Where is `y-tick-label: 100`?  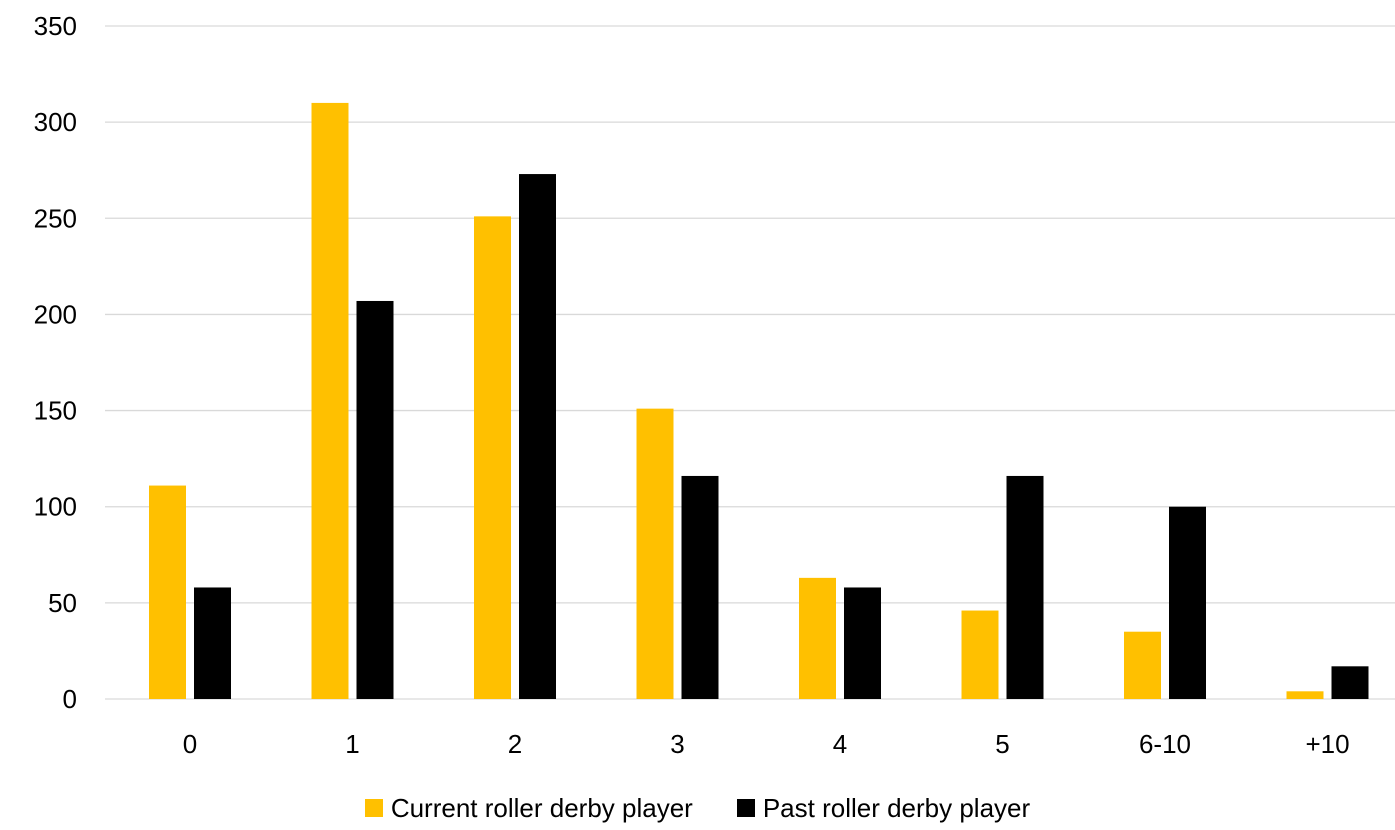 y-tick-label: 100 is located at coordinates (55, 507).